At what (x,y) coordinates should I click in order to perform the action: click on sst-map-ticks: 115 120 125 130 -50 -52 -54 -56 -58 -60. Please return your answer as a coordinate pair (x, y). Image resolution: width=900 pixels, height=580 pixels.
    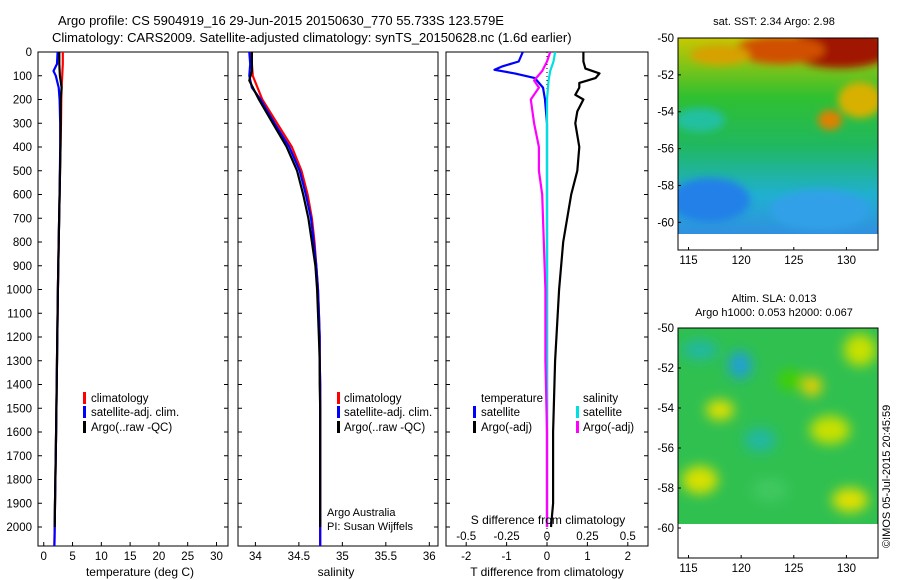
    Looking at the image, I should click on (756, 150).